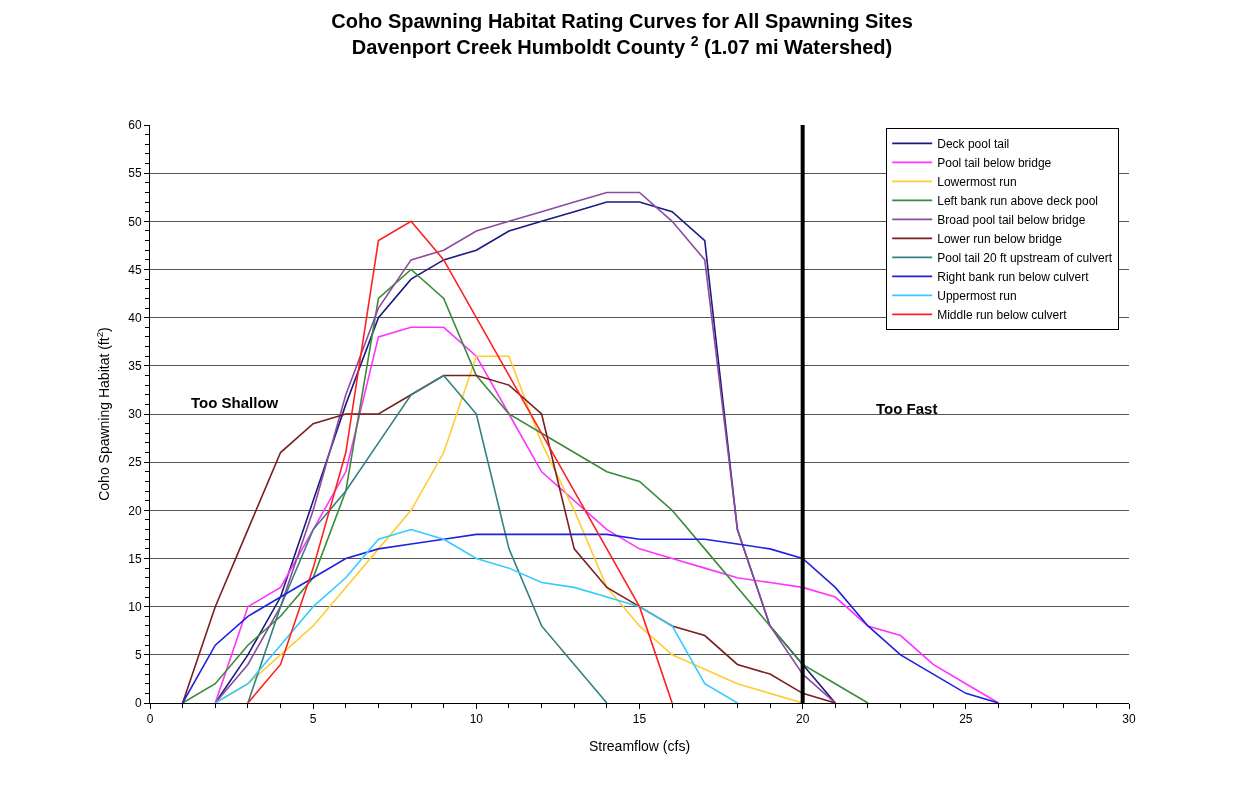  Describe the element at coordinates (639, 745) in the screenshot. I see `x-axis-title: Streamflow (cfs)` at that location.